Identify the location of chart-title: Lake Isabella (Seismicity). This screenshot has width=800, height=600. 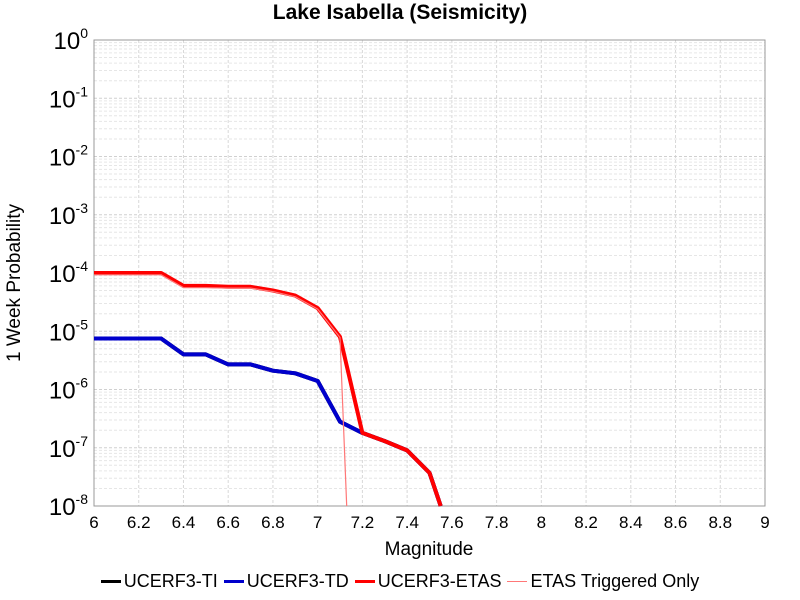
(400, 12).